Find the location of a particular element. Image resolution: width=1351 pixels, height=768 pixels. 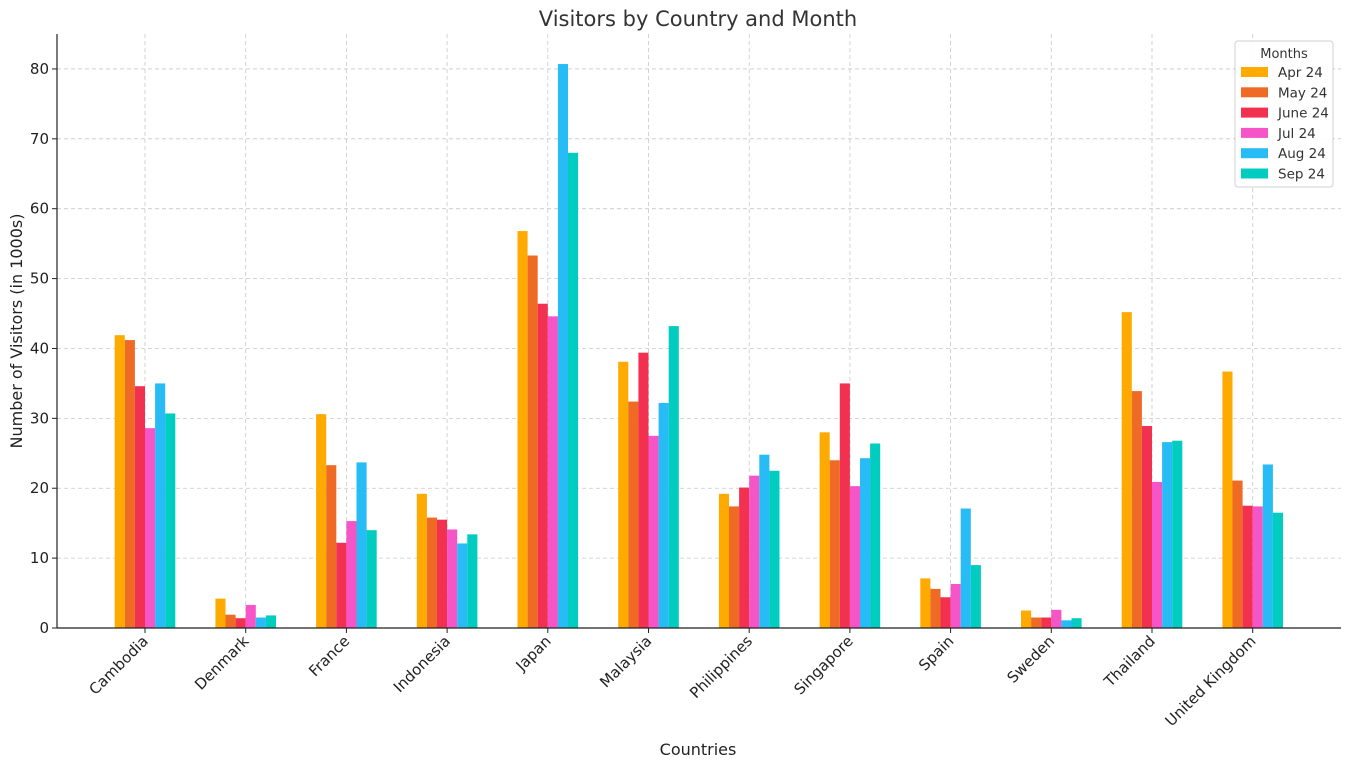

x-tick-label: Malaysia is located at coordinates (625, 661).